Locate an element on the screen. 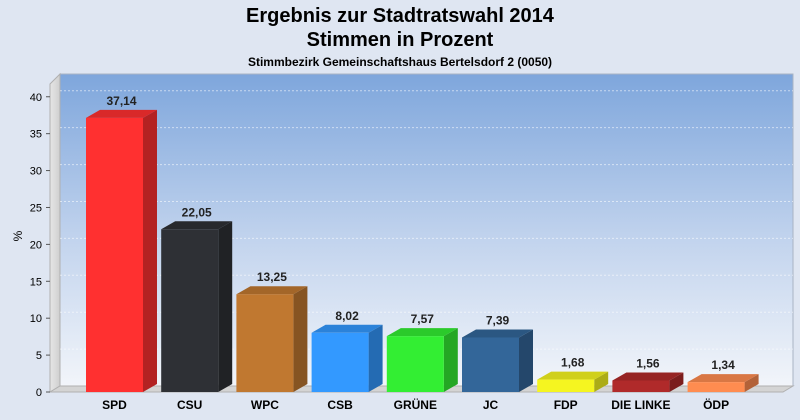  bar-value-label: 13,25 is located at coordinates (272, 277).